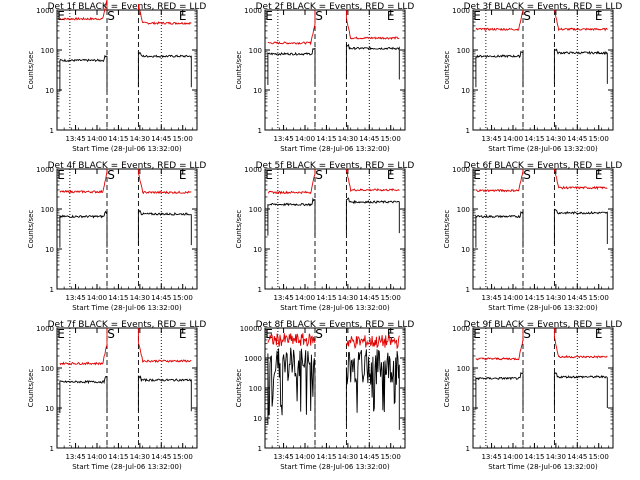 This screenshot has width=640, height=480. Describe the element at coordinates (335, 166) in the screenshot. I see `panel-title: Det 5f BLACK = Events, RED = LLD` at that location.